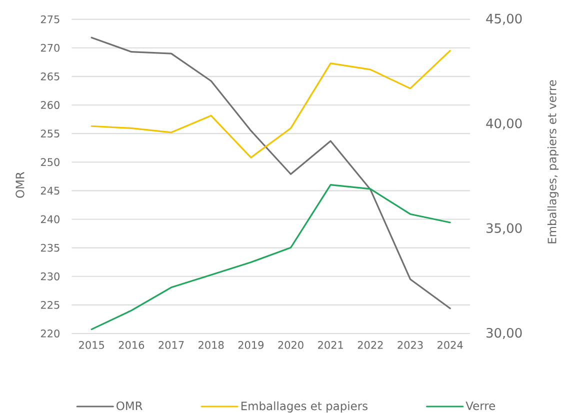 The width and height of the screenshot is (564, 413). What do you see at coordinates (50, 304) in the screenshot?
I see `y-tick-label: 225` at bounding box center [50, 304].